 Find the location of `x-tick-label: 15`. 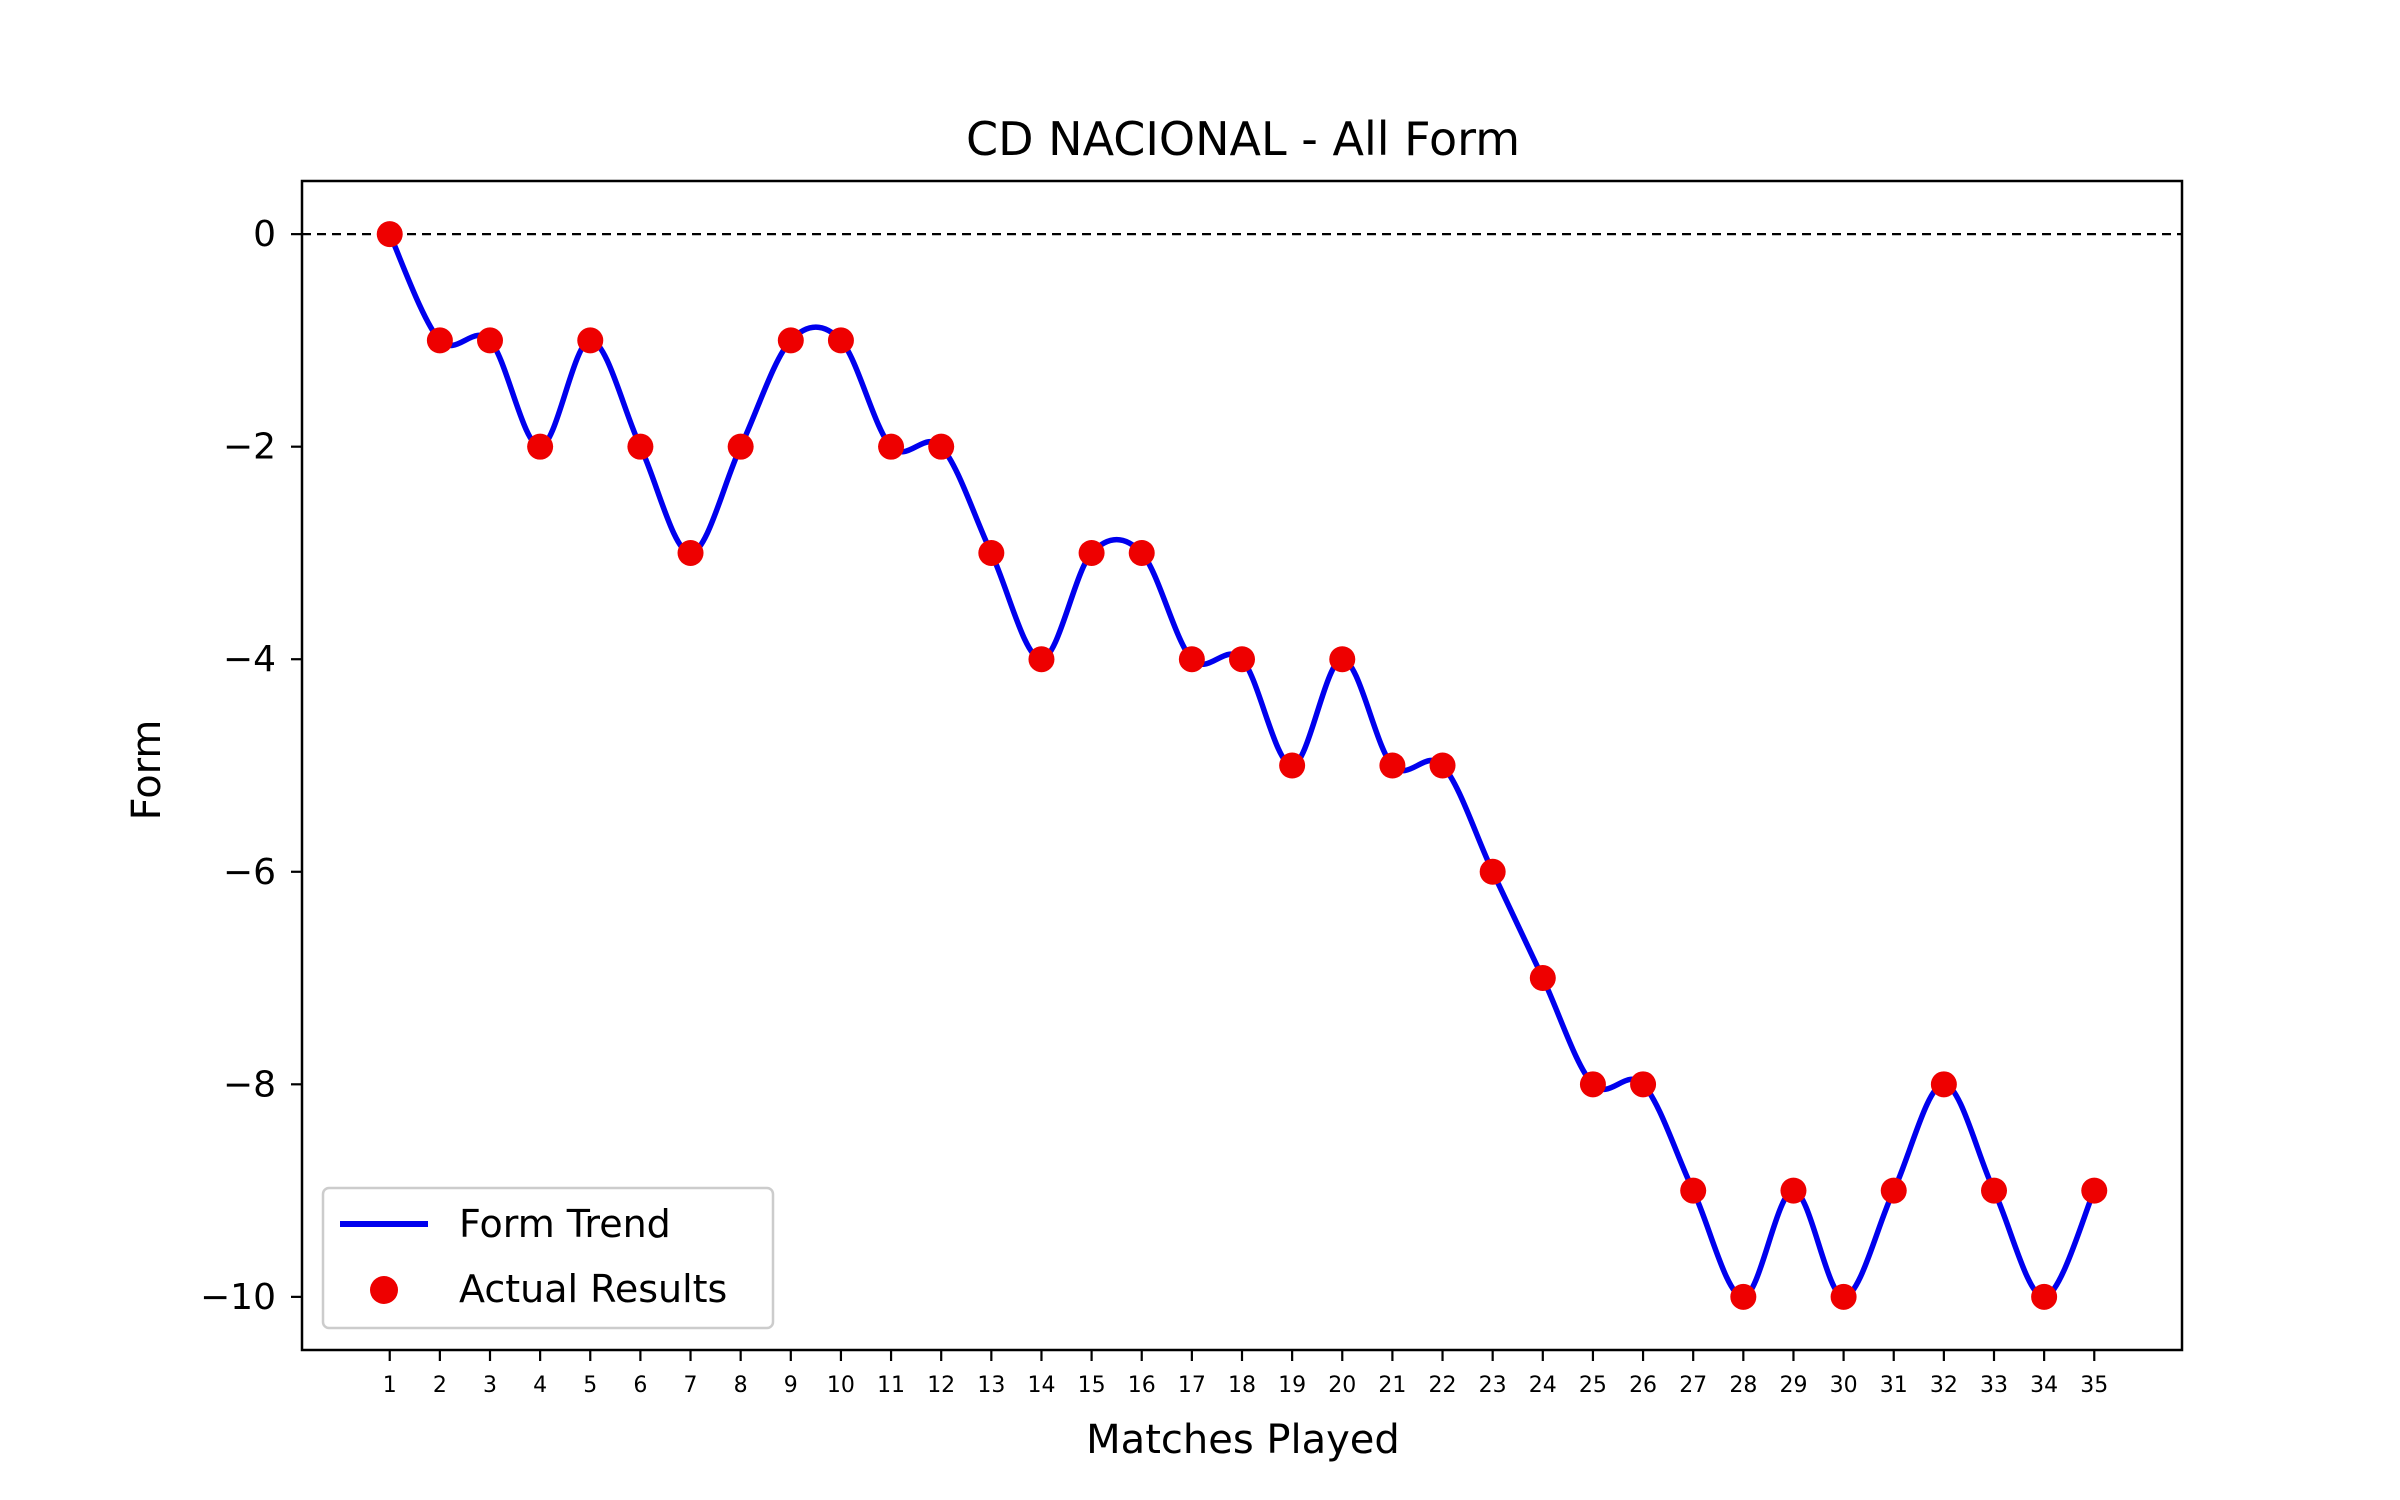

x-tick-label: 15 is located at coordinates (1092, 1385).